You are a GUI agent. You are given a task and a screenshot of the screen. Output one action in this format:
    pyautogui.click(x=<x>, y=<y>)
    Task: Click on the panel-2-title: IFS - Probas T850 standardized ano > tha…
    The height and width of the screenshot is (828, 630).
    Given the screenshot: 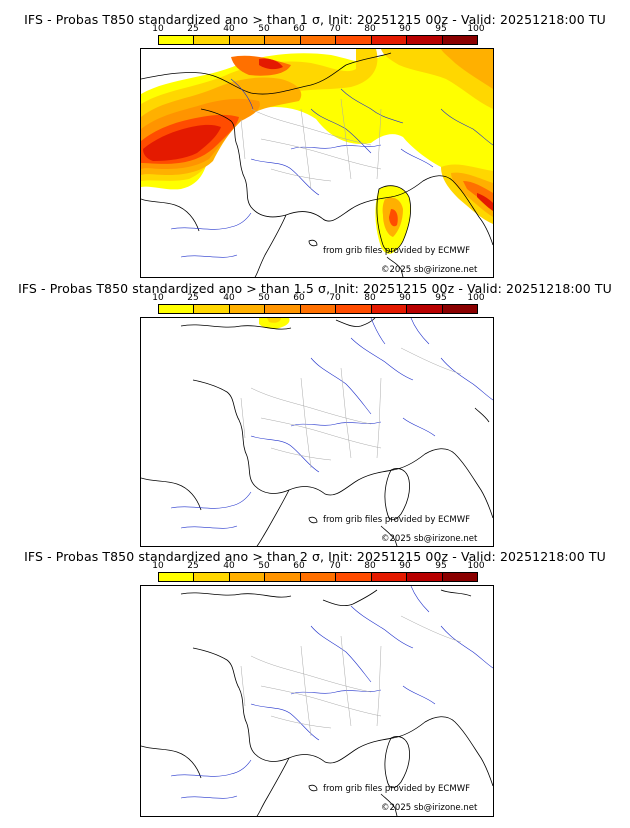 What is the action you would take?
    pyautogui.click(x=315, y=288)
    